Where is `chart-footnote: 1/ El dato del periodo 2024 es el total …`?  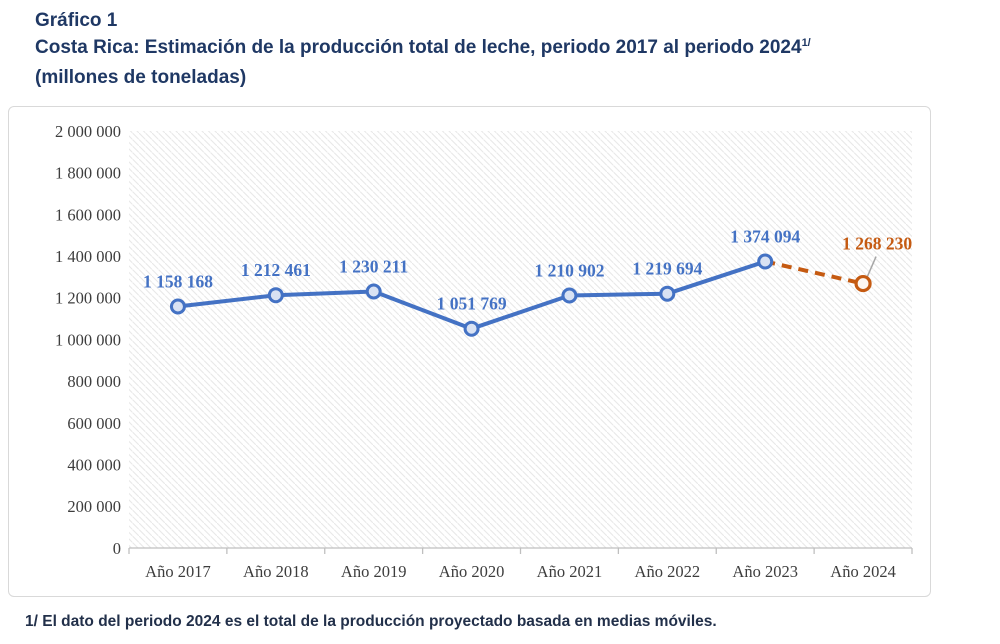 chart-footnote: 1/ El dato del periodo 2024 es el total … is located at coordinates (371, 621).